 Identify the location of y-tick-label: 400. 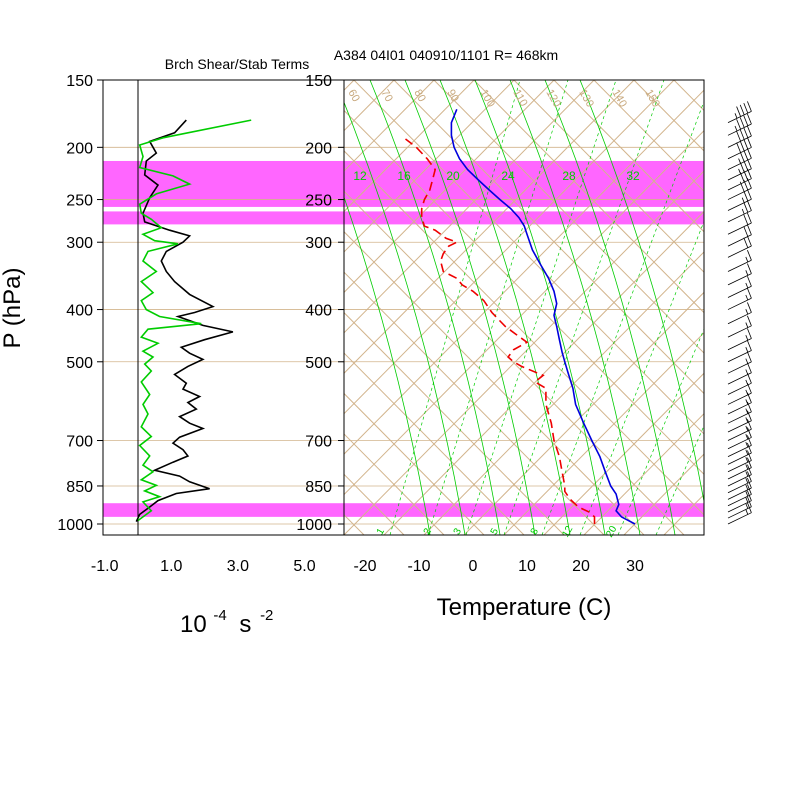
(318, 311).